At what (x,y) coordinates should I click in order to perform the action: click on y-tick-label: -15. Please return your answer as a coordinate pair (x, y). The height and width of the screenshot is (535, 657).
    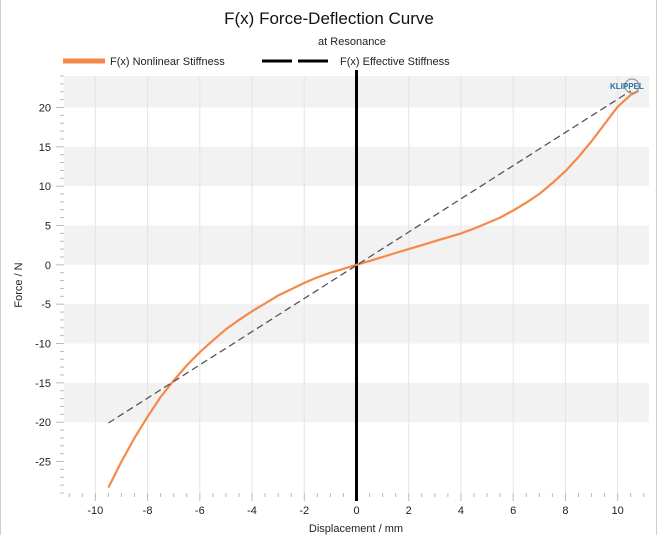
    Looking at the image, I should click on (43, 384).